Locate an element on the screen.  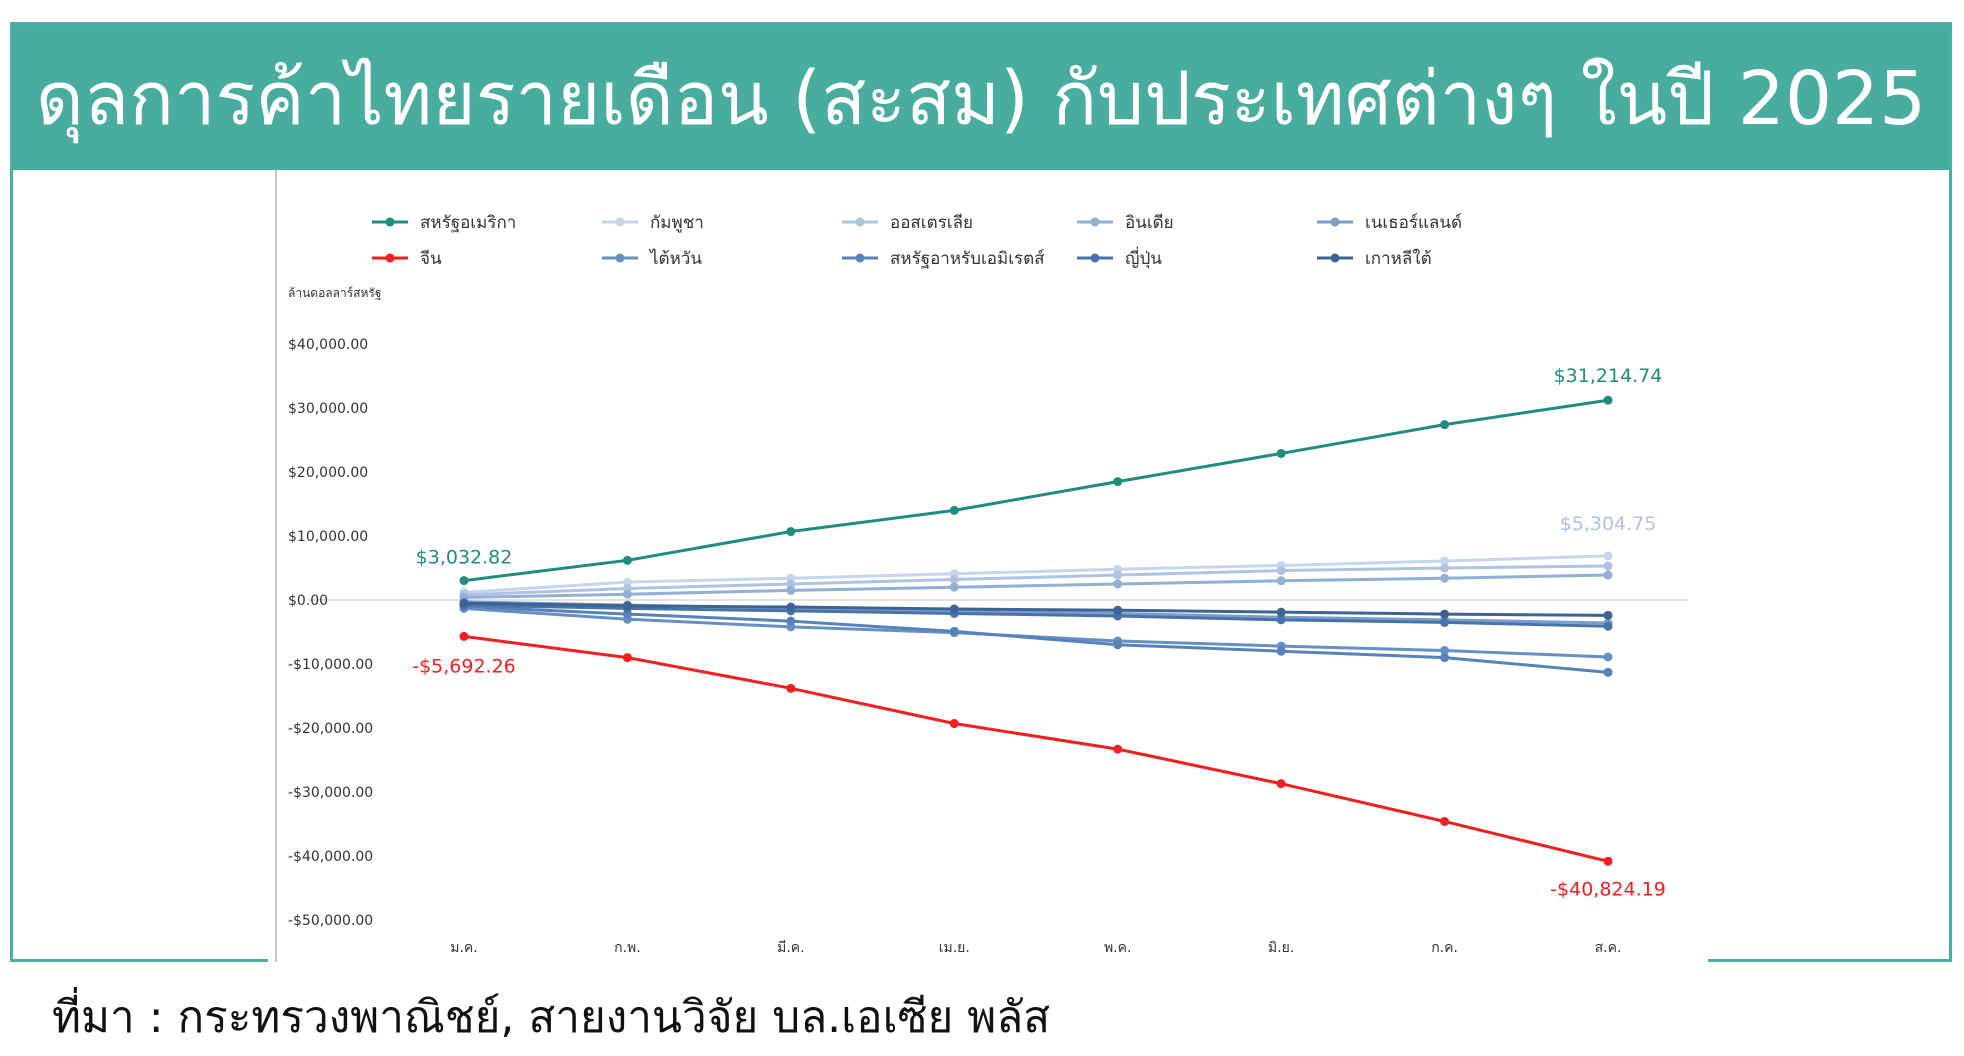
x-tick-label: ส.ค. is located at coordinates (1608, 948).